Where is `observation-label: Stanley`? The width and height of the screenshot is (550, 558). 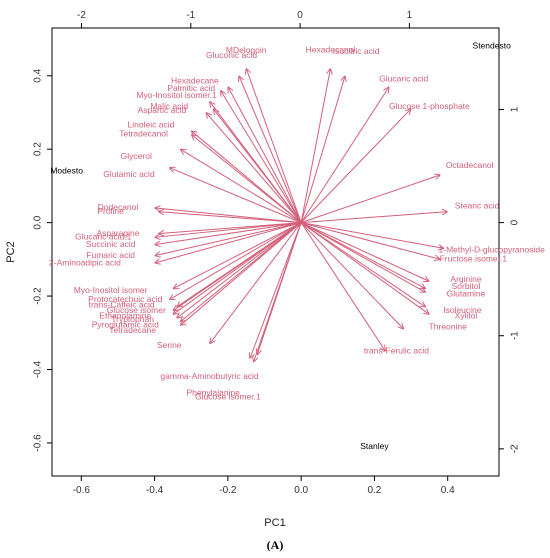 observation-label: Stanley is located at coordinates (374, 446).